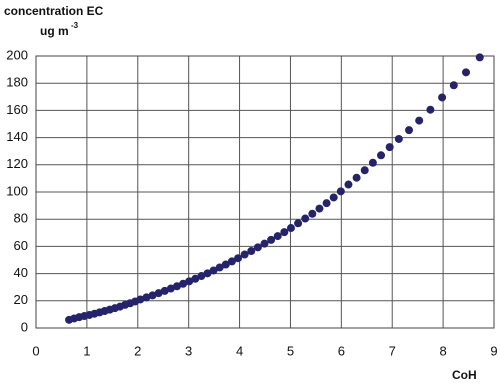 The image size is (500, 388). What do you see at coordinates (17, 136) in the screenshot?
I see `y-tick-label: 140` at bounding box center [17, 136].